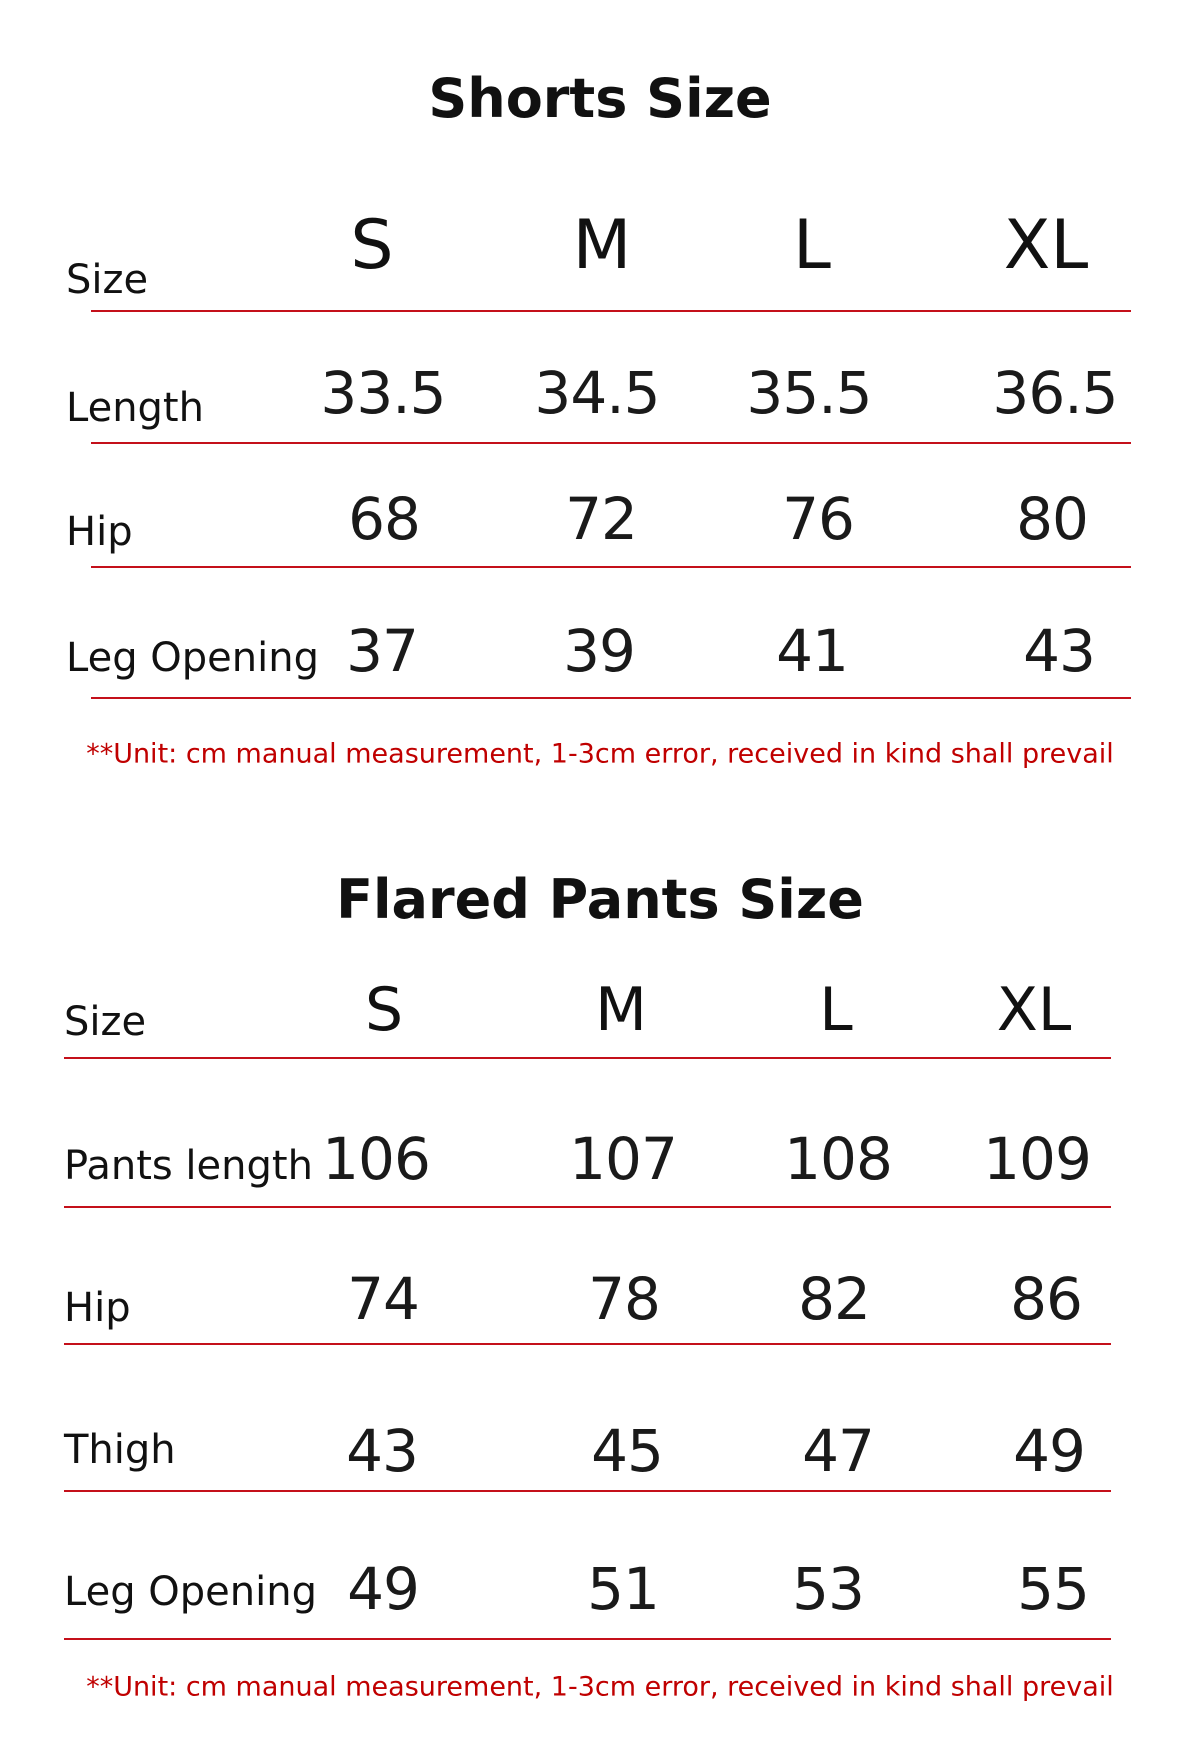  Describe the element at coordinates (107, 280) in the screenshot. I see `shorts-size-label: Size` at that location.